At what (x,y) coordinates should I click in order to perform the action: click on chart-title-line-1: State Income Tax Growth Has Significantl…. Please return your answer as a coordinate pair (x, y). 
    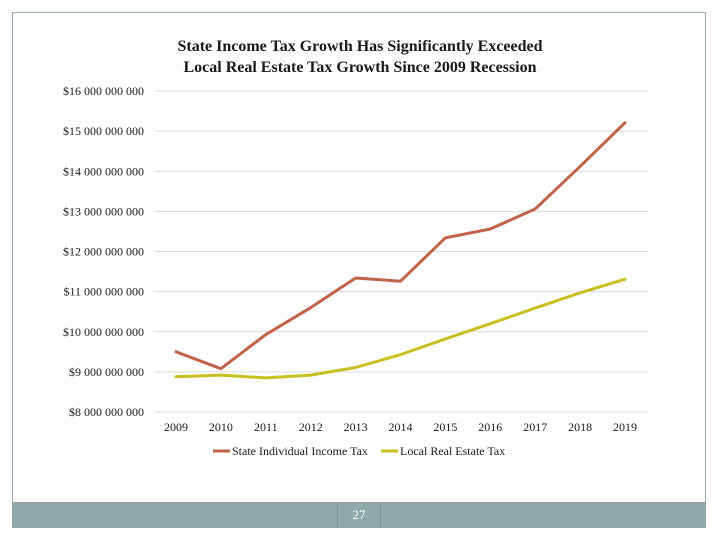
    Looking at the image, I should click on (360, 46).